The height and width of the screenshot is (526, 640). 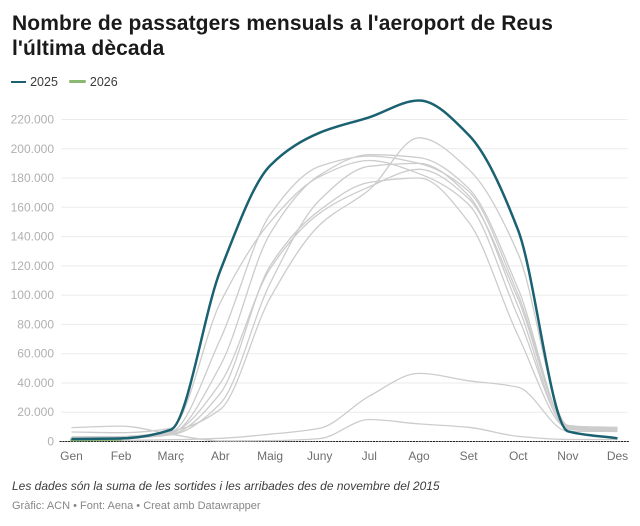 What do you see at coordinates (35, 354) in the screenshot?
I see `svg-text: 60.000` at bounding box center [35, 354].